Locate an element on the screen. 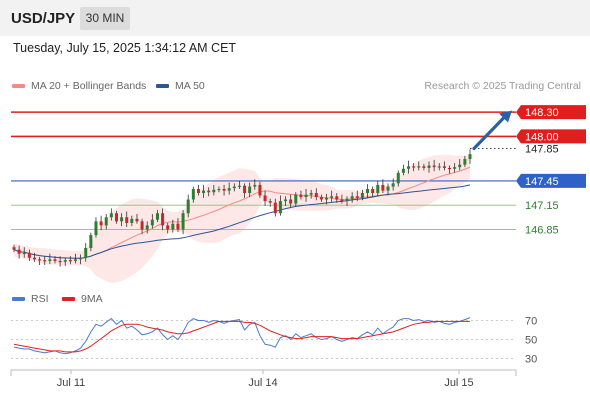 This screenshot has width=590, height=400. header-bar: USD/JPY 30 MIN is located at coordinates (295, 18).